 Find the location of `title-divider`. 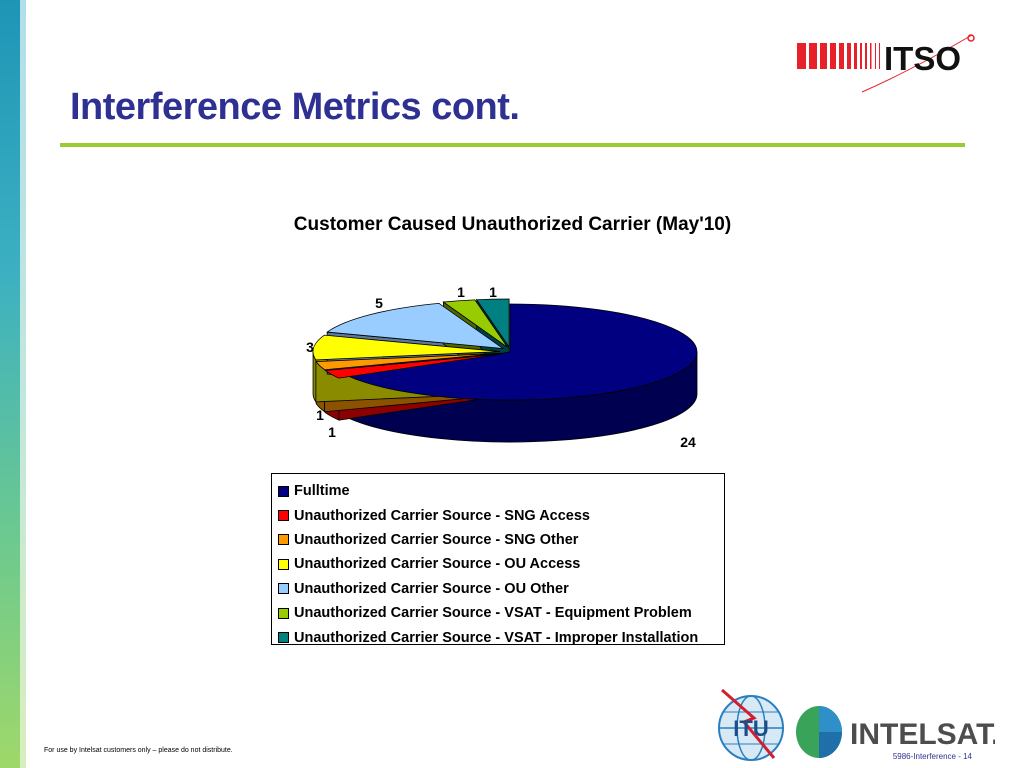

title-divider is located at coordinates (512, 145).